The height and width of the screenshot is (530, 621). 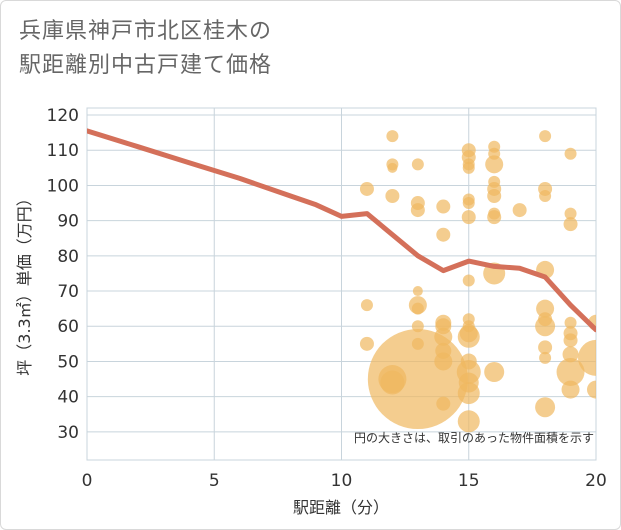 What do you see at coordinates (68, 327) in the screenshot?
I see `y-tick-label: 60` at bounding box center [68, 327].